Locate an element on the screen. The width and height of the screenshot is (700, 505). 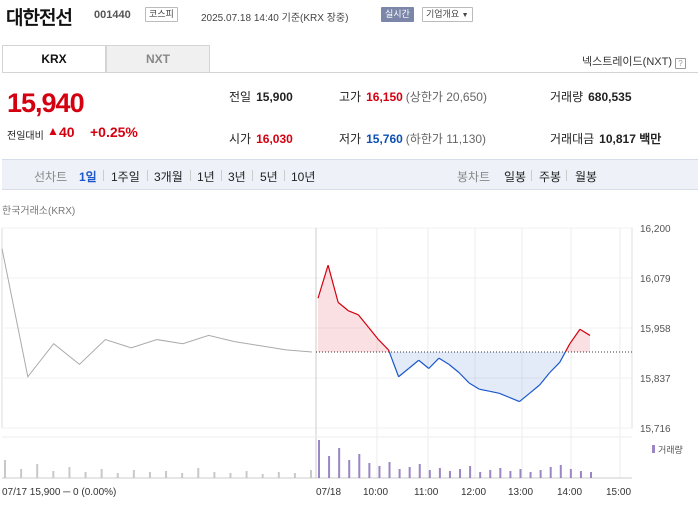
prev-day-line is located at coordinates (157, 313).